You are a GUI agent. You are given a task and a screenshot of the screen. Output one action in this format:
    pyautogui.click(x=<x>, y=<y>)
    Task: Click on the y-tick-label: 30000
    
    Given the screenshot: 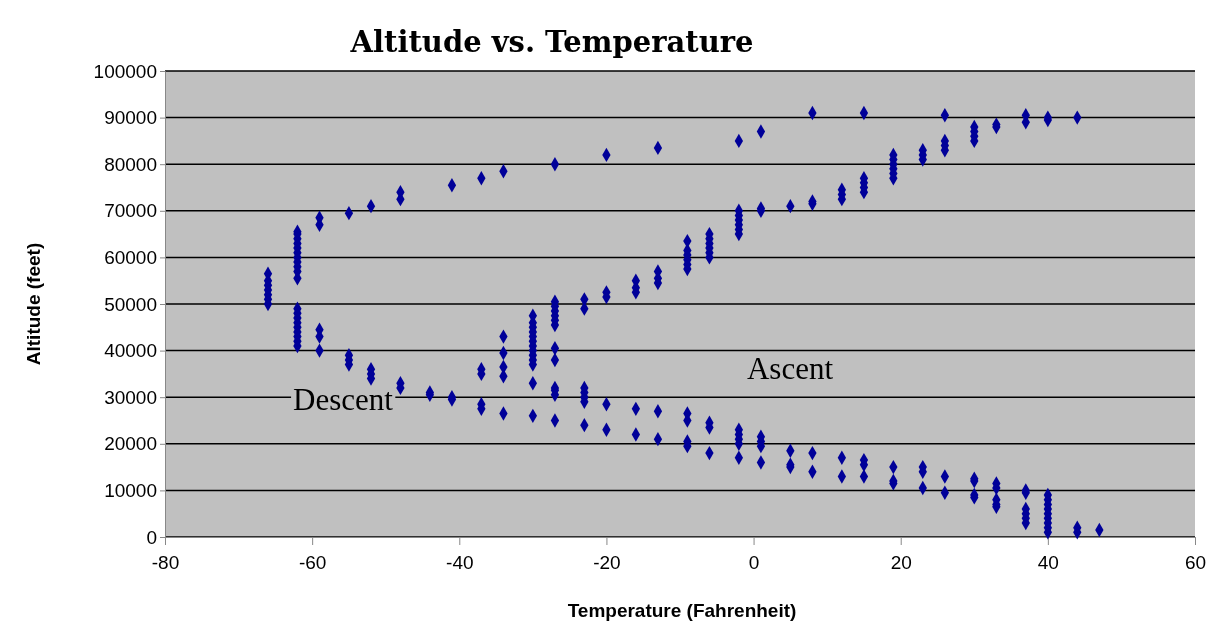 What is the action you would take?
    pyautogui.click(x=130, y=397)
    